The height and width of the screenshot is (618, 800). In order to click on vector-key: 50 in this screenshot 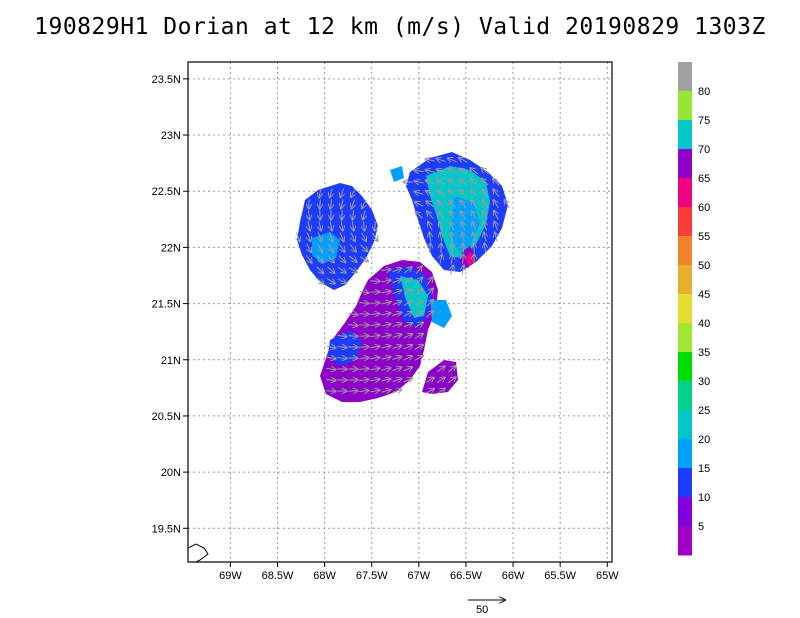, I will do `click(486, 608)`.